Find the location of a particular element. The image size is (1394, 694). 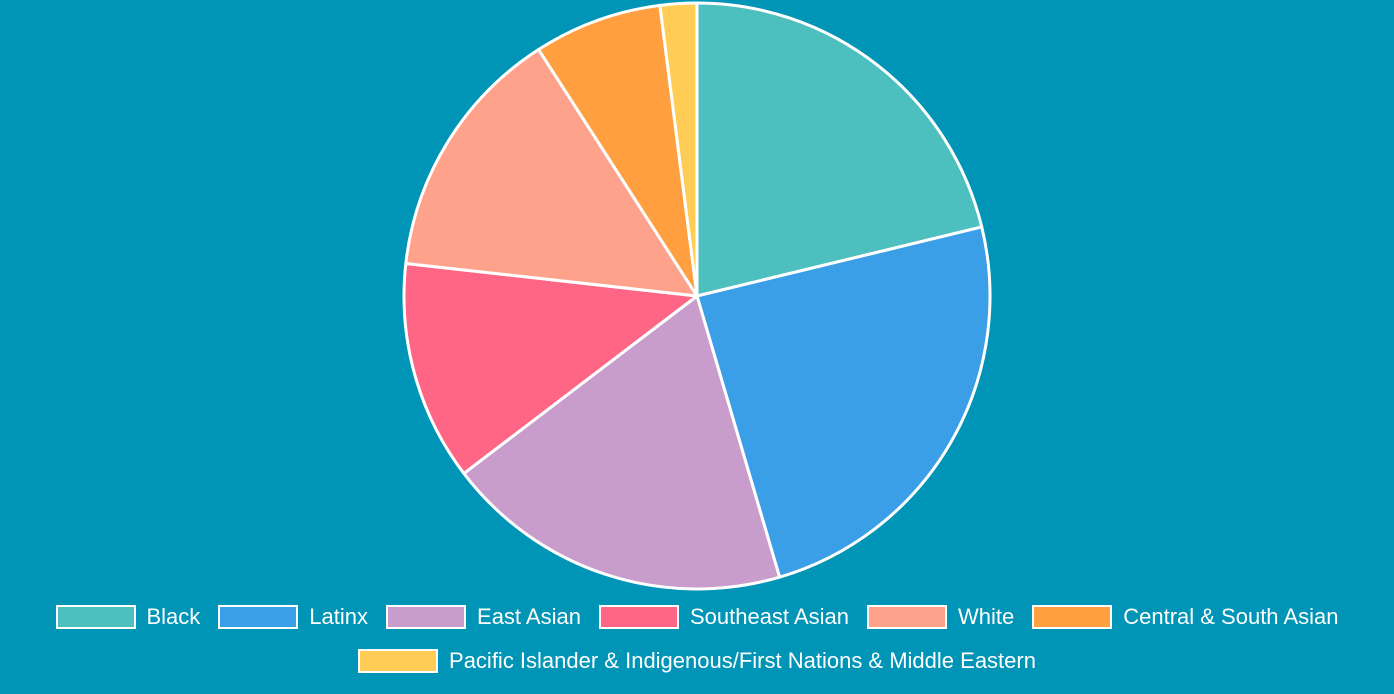

legend-label-latinx: Latinx is located at coordinates (339, 616).